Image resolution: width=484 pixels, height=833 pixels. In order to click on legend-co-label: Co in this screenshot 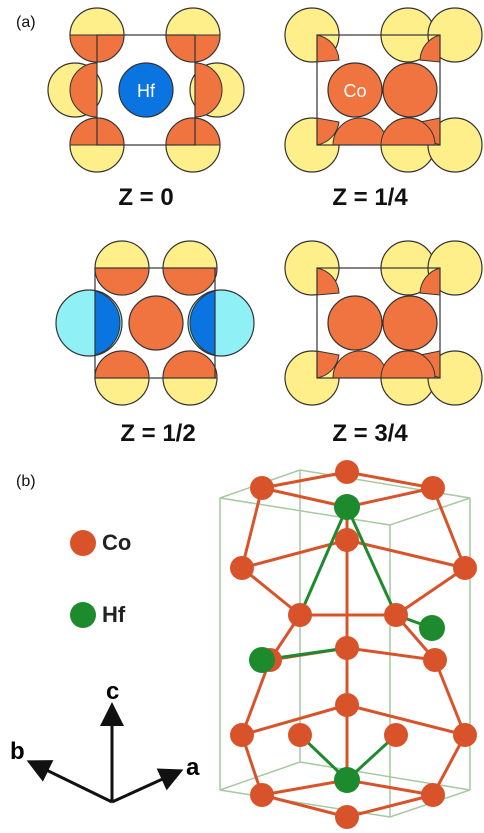, I will do `click(117, 542)`.